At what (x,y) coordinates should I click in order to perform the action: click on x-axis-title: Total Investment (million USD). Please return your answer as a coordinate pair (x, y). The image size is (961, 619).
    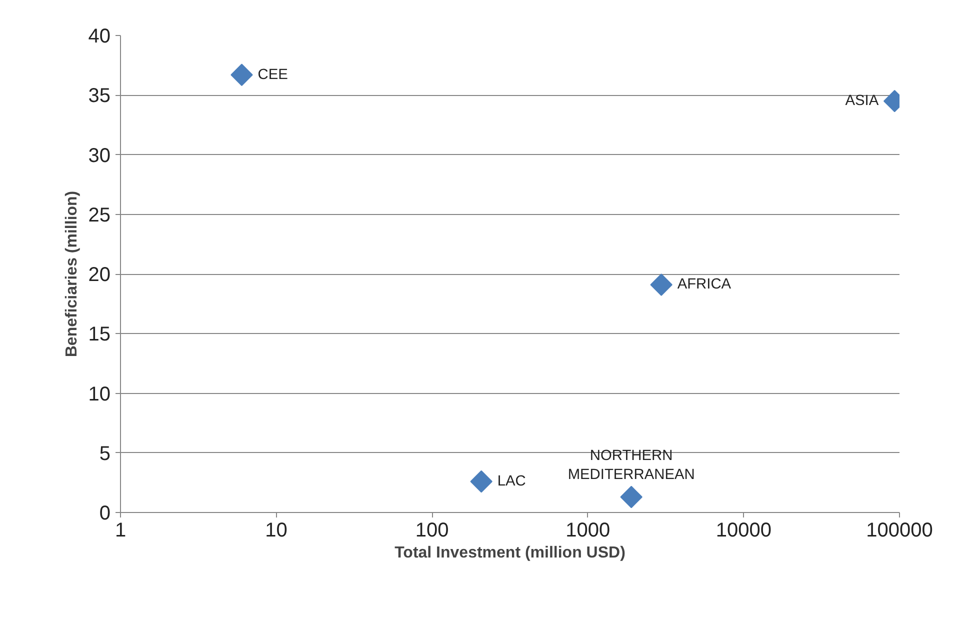
    Looking at the image, I should click on (510, 553).